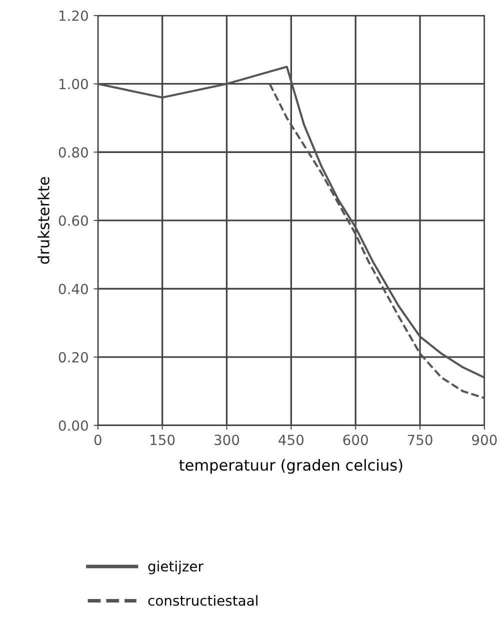  Describe the element at coordinates (291, 440) in the screenshot. I see `x-tick-label: 450` at that location.